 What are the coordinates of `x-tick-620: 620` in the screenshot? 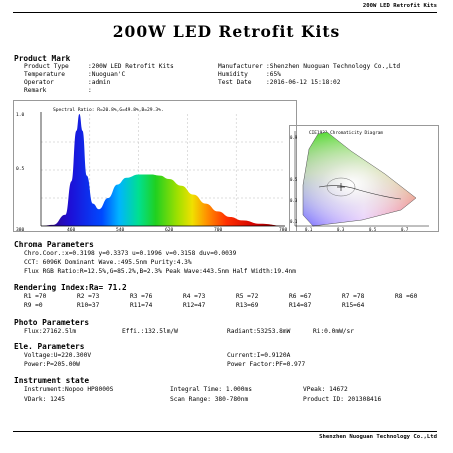 It's located at (169, 229).